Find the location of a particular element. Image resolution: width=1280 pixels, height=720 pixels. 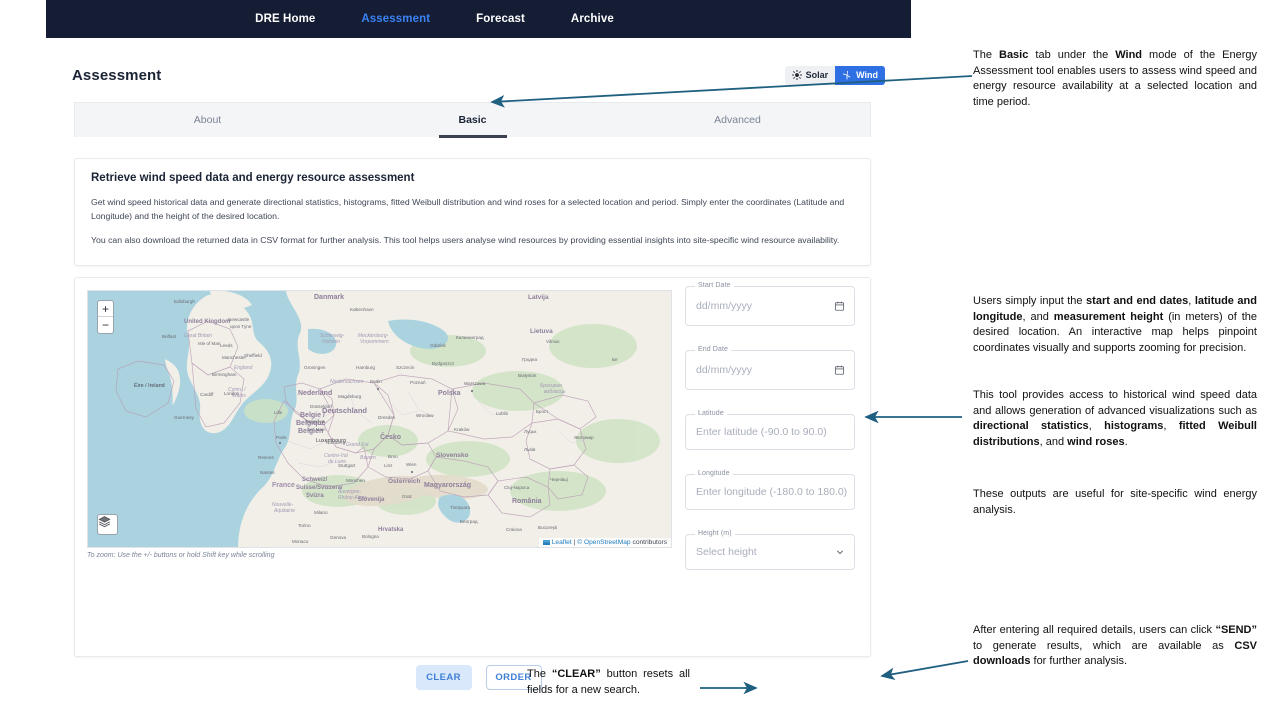

map-zoom-out-button: − is located at coordinates (105, 325).